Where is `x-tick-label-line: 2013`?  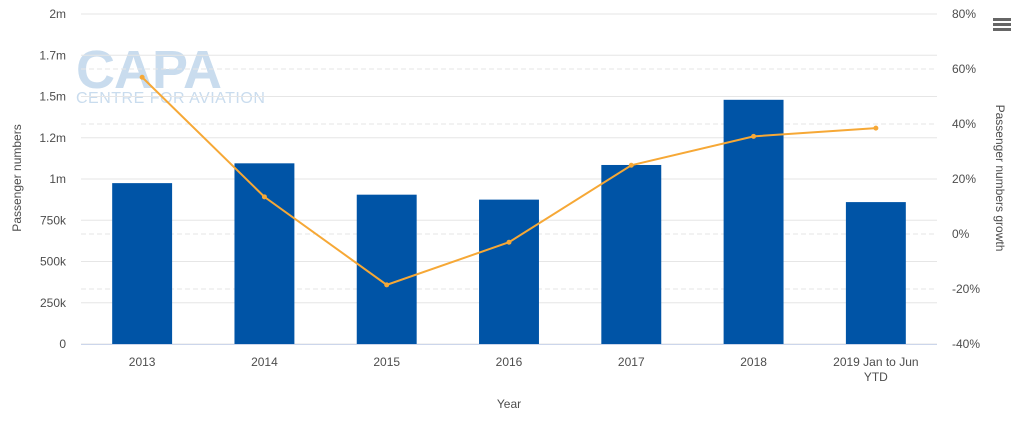
x-tick-label-line: 2013 is located at coordinates (142, 362).